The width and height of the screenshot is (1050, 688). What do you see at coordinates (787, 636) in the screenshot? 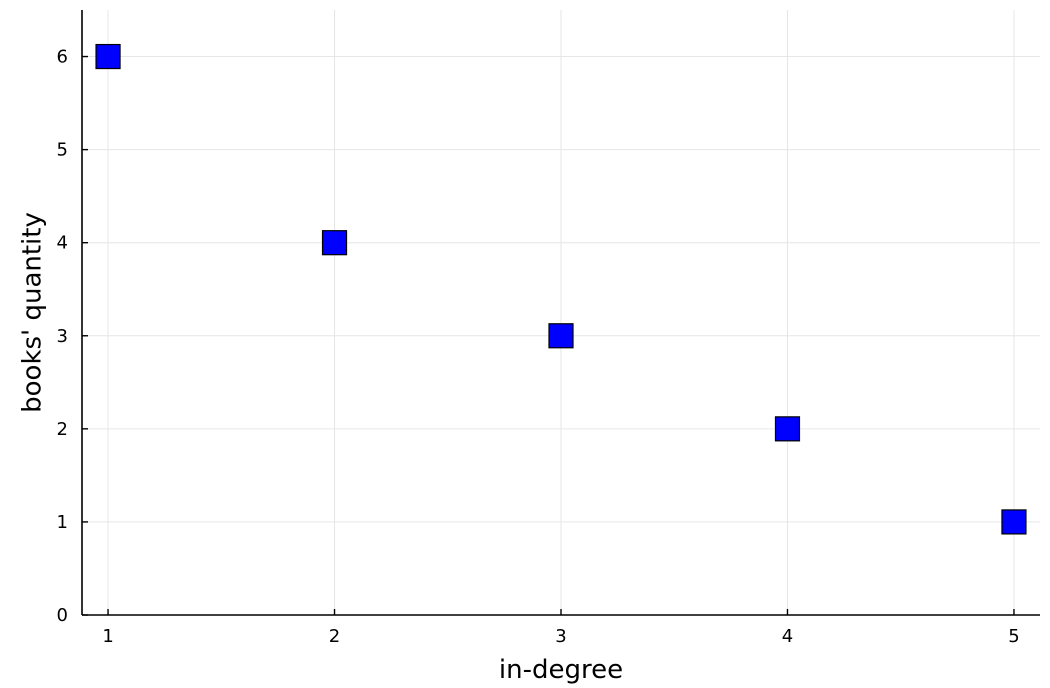
I see `x-tick-label: 4` at bounding box center [787, 636].